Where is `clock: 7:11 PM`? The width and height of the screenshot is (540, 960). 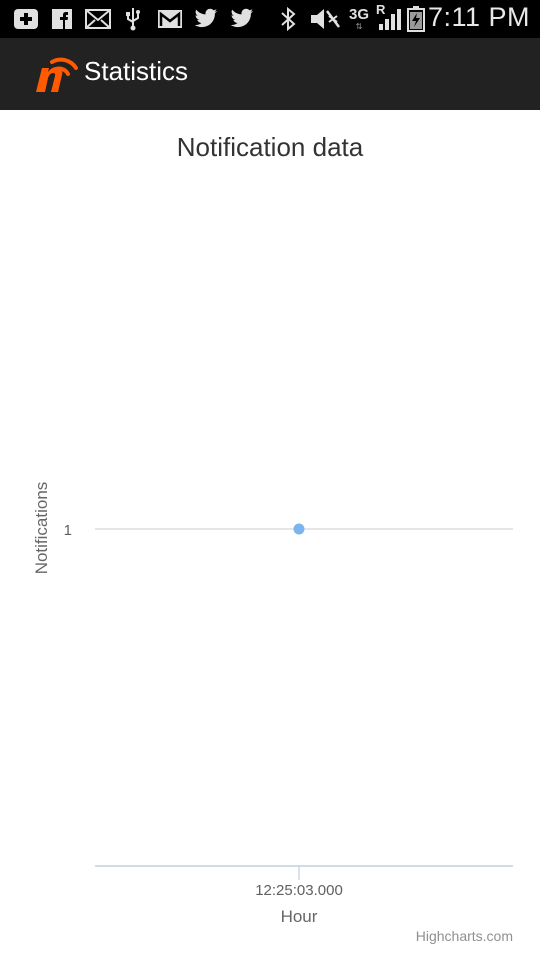 clock: 7:11 PM is located at coordinates (478, 17).